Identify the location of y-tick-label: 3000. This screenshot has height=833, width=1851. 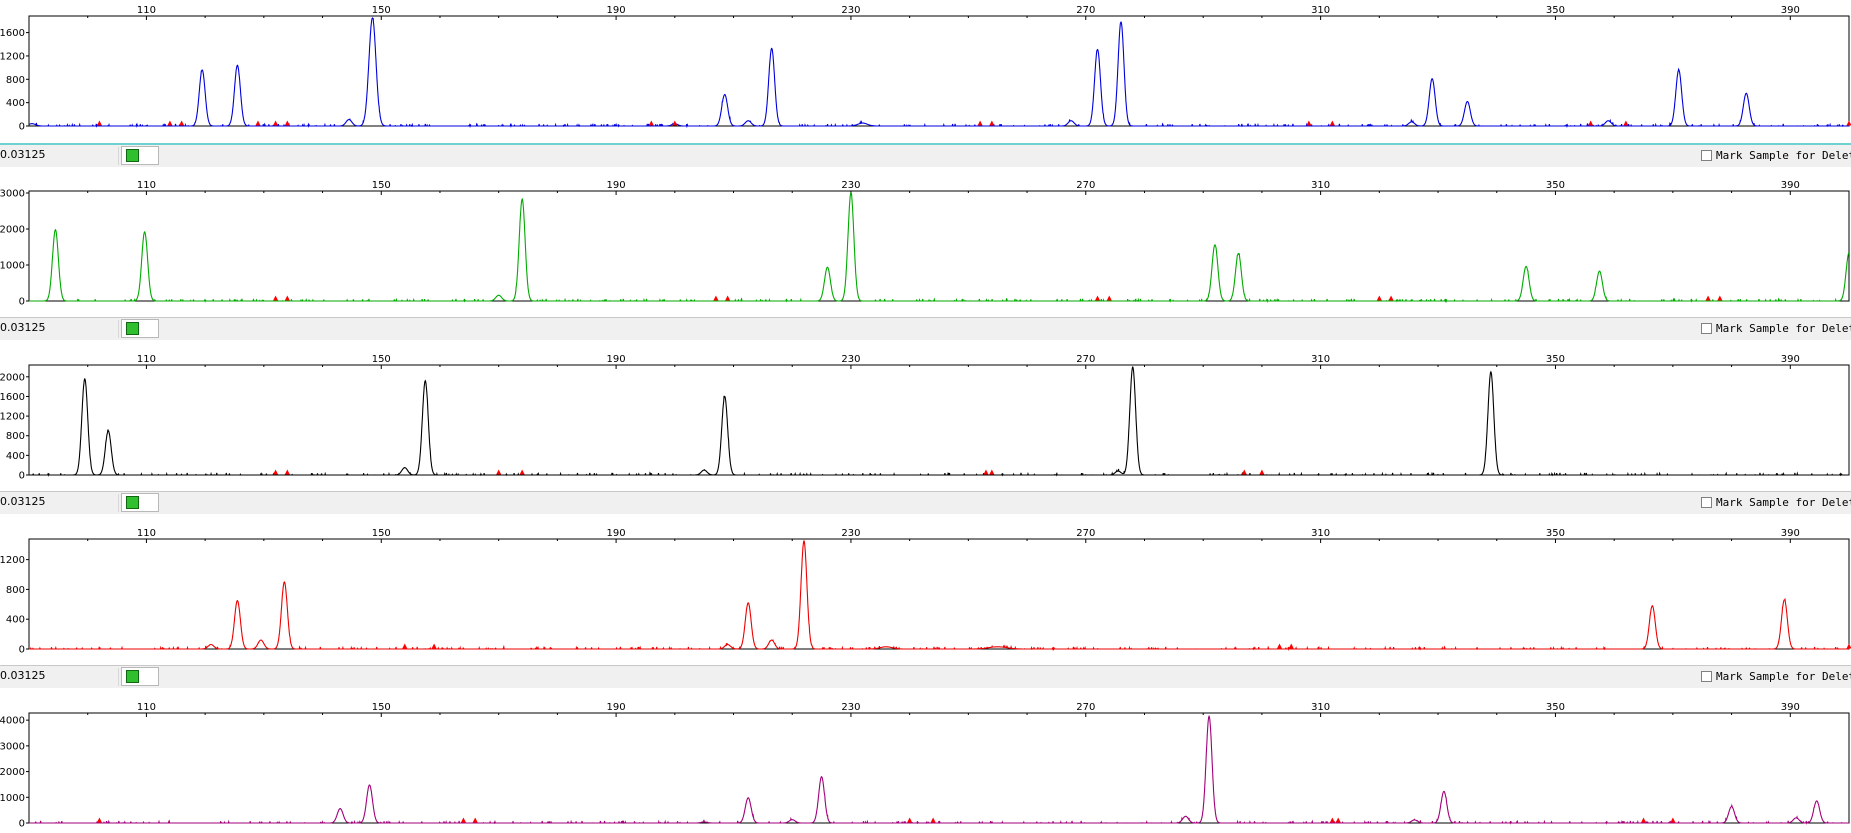
(12, 746).